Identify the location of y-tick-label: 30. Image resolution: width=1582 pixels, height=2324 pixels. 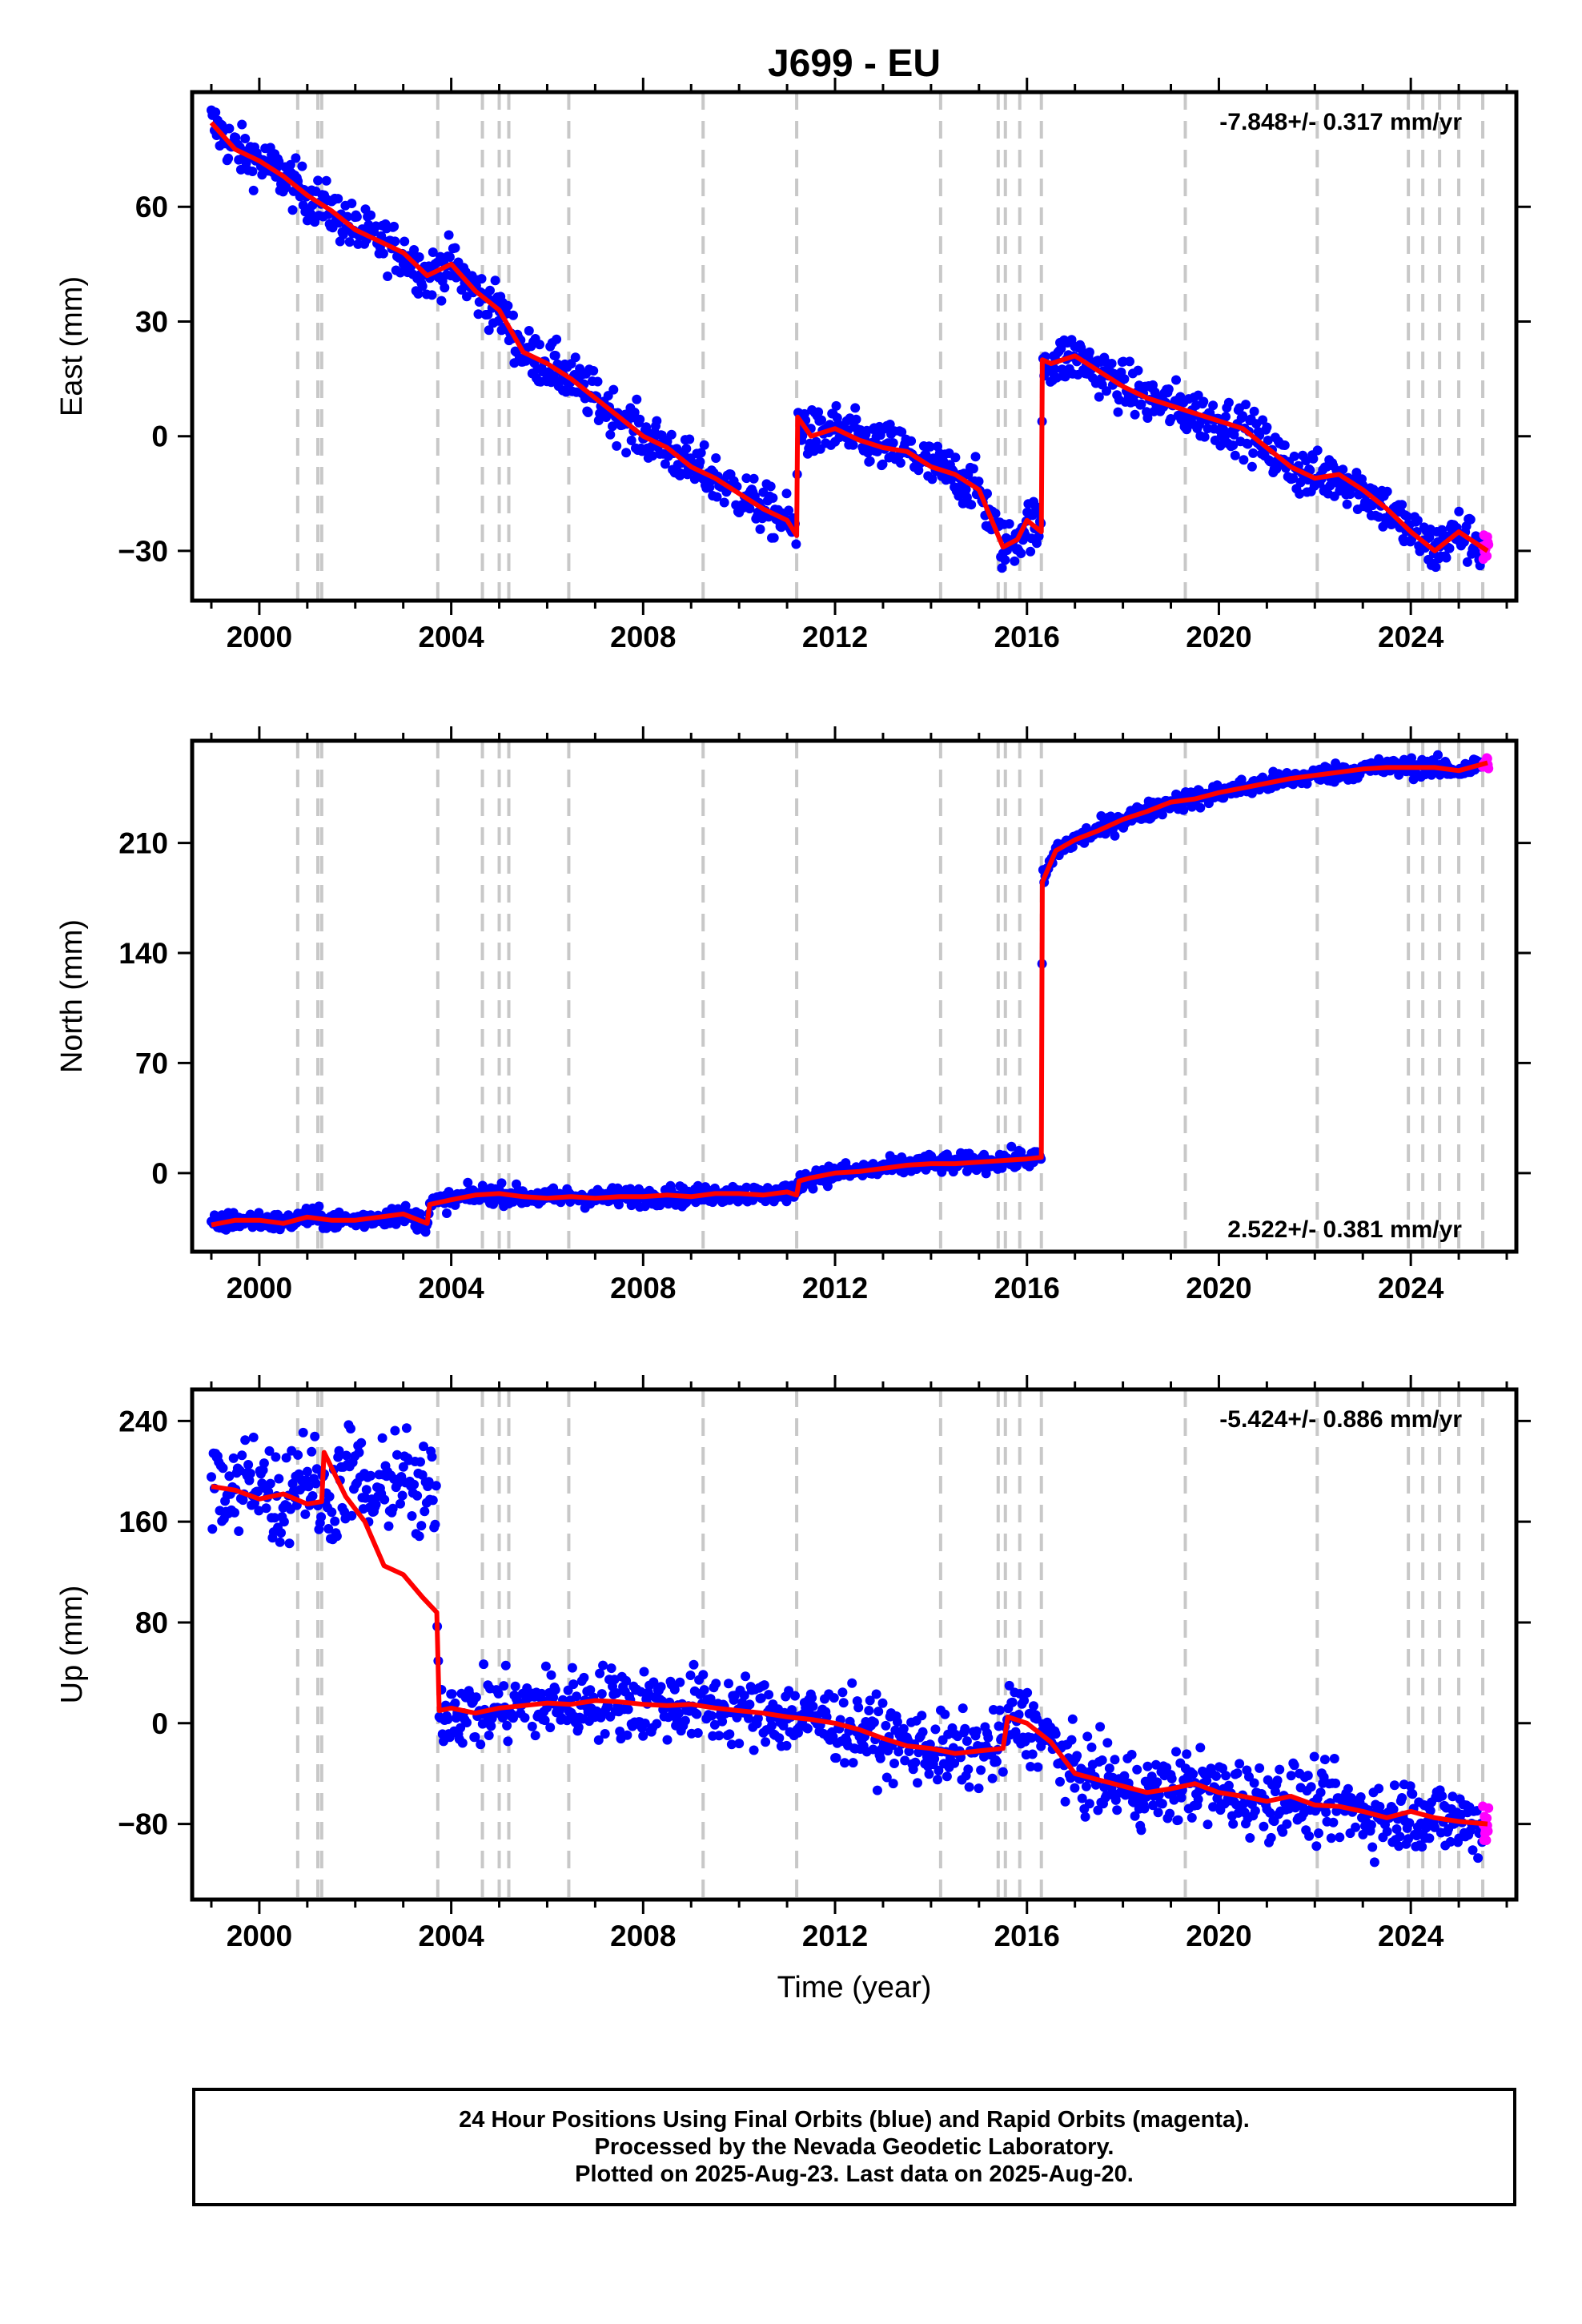
(151, 321).